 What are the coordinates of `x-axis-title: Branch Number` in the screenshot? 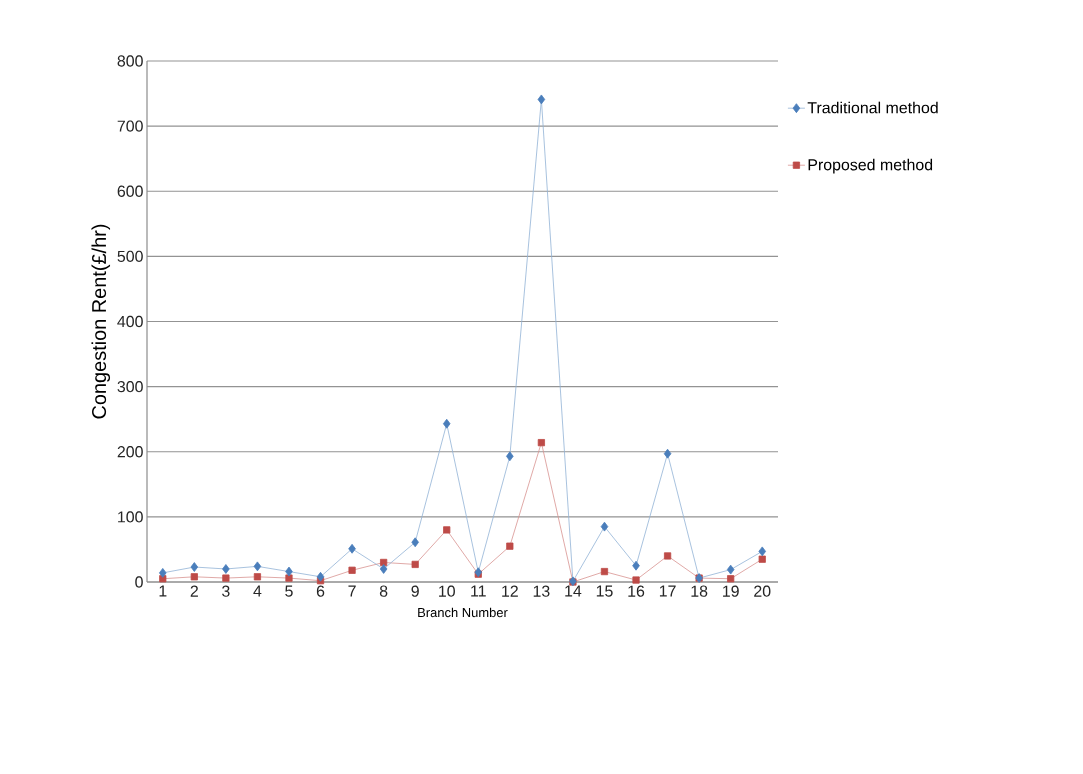 It's located at (463, 612).